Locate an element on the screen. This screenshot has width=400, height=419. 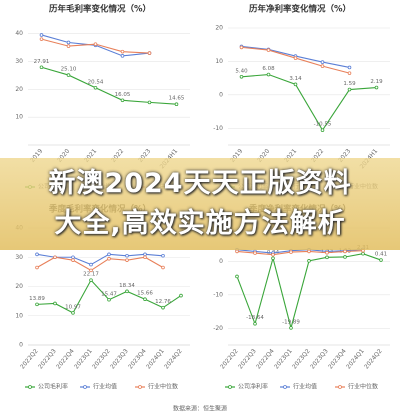
chart-title: 历年净利率变化情况（%） is located at coordinates (300, 9).